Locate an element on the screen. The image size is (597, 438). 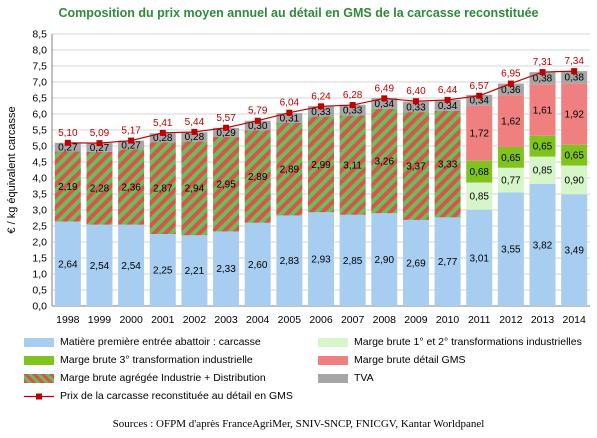
data-label: 3,26 is located at coordinates (385, 162).